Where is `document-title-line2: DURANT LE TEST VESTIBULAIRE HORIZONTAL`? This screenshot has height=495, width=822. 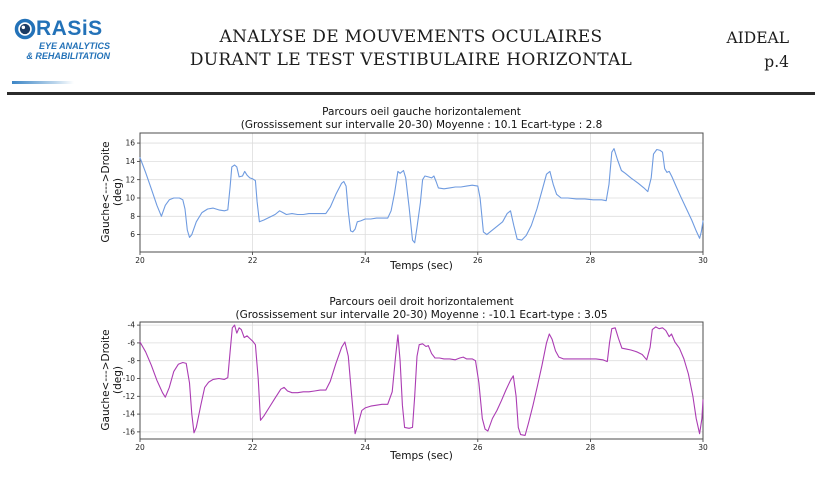 document-title-line2: DURANT LE TEST VESTIBULAIRE HORIZONTAL is located at coordinates (411, 60).